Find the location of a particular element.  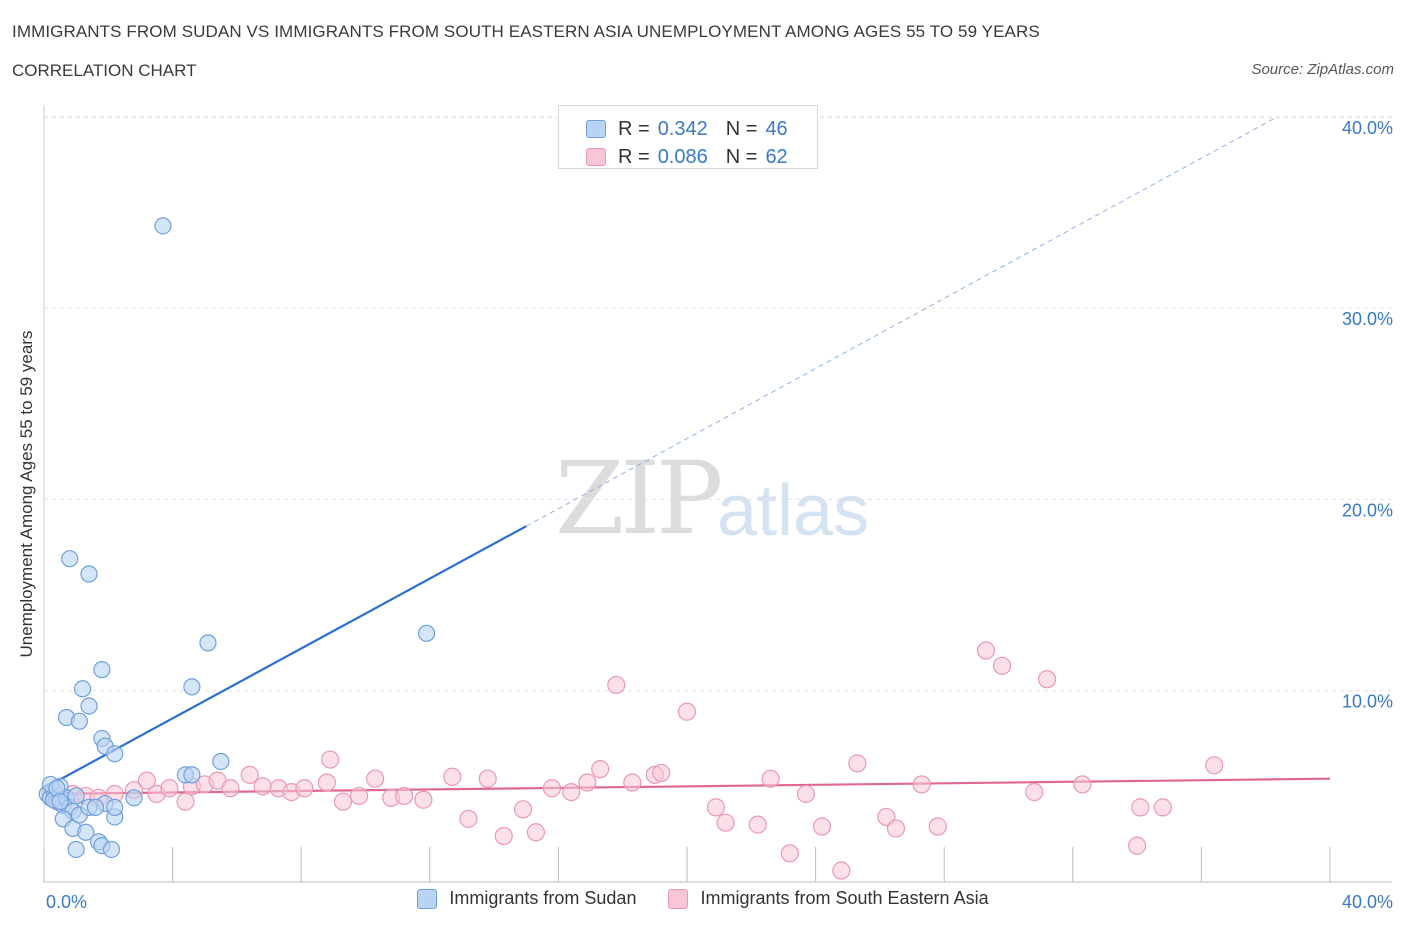

legend-row-sudan: R = 0.342 N = 46 is located at coordinates (687, 129).